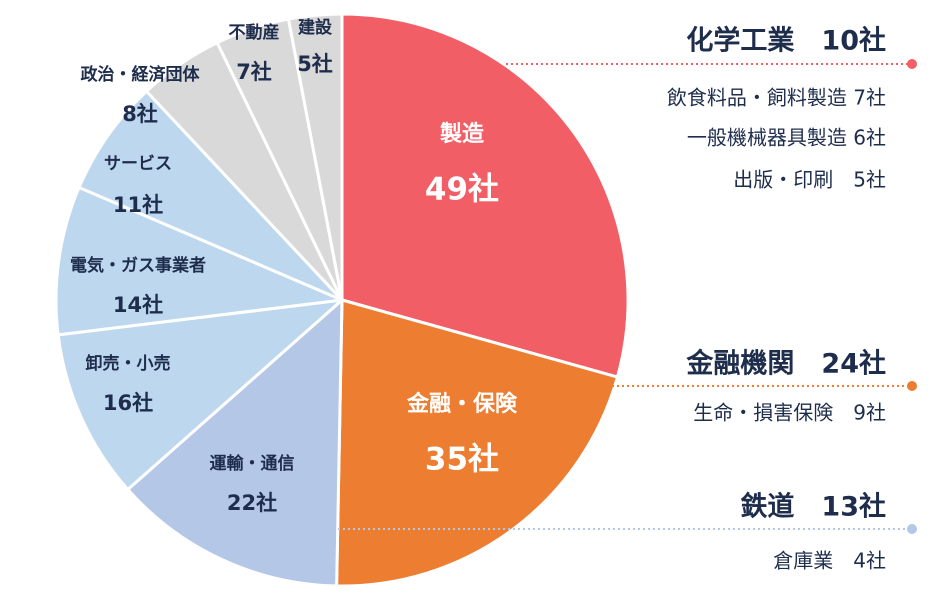 The width and height of the screenshot is (951, 606). I want to click on callout-item: 一般機械器具製造 6社, so click(786, 138).